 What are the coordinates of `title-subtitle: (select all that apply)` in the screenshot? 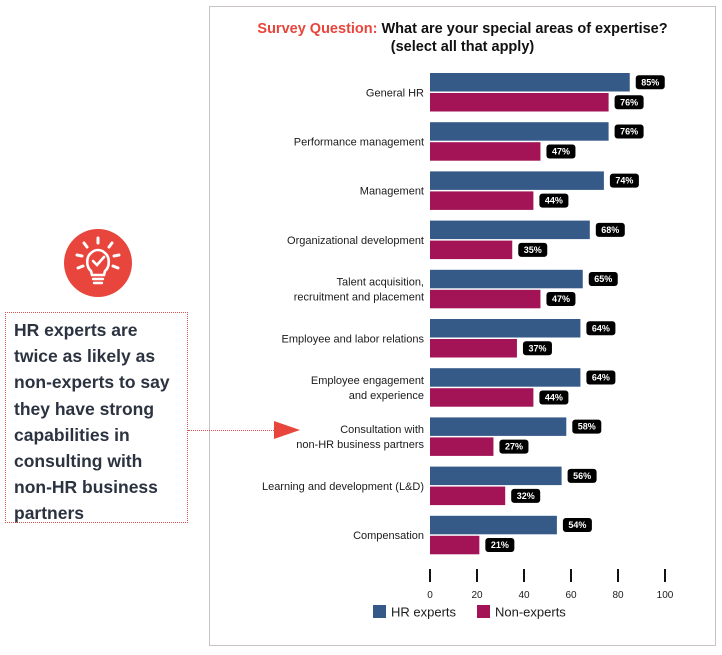 It's located at (462, 47).